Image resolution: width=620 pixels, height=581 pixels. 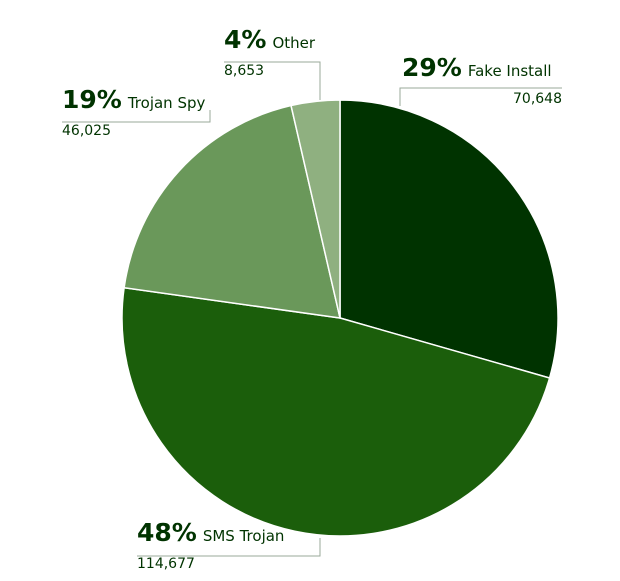 I want to click on slice-name: Fake Install, so click(x=510, y=71).